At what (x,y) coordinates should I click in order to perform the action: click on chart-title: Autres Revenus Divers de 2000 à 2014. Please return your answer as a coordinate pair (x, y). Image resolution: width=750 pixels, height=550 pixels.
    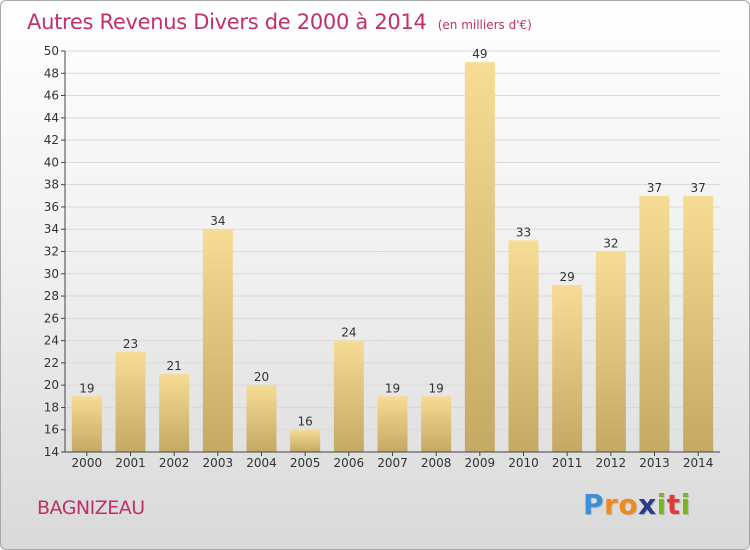
    Looking at the image, I should click on (227, 22).